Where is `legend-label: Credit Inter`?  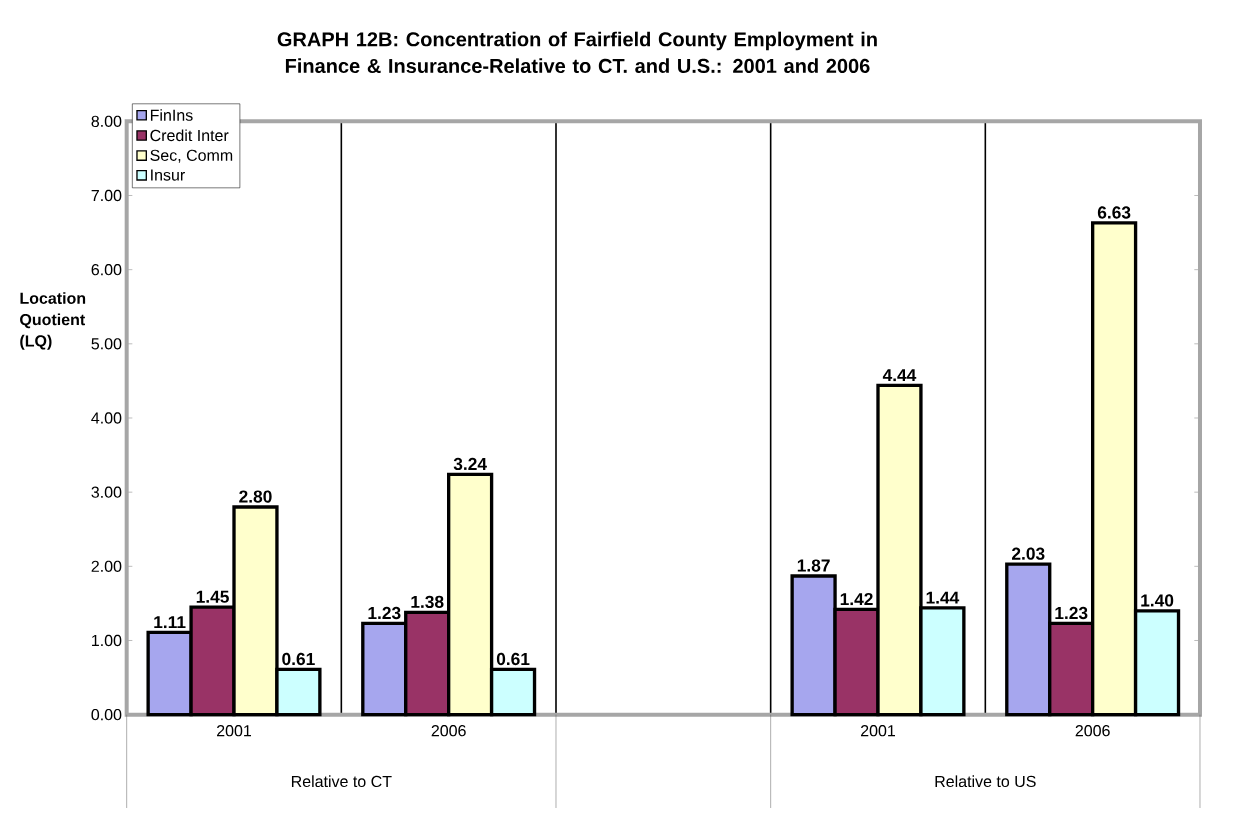
legend-label: Credit Inter is located at coordinates (189, 135).